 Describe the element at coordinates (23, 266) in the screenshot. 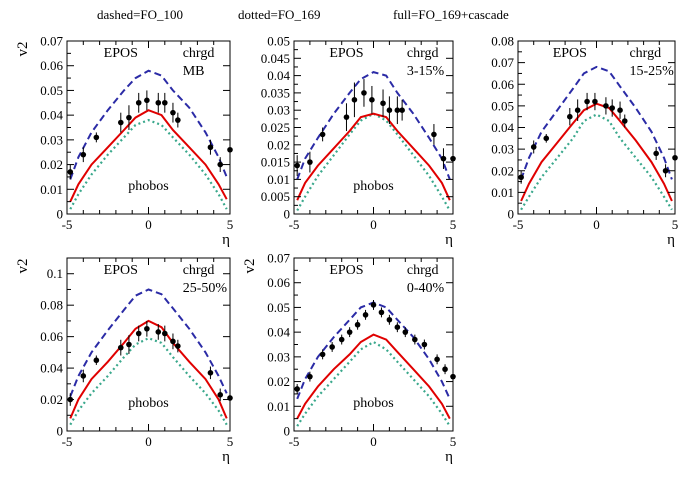

I see `y-axis-label: v2` at that location.